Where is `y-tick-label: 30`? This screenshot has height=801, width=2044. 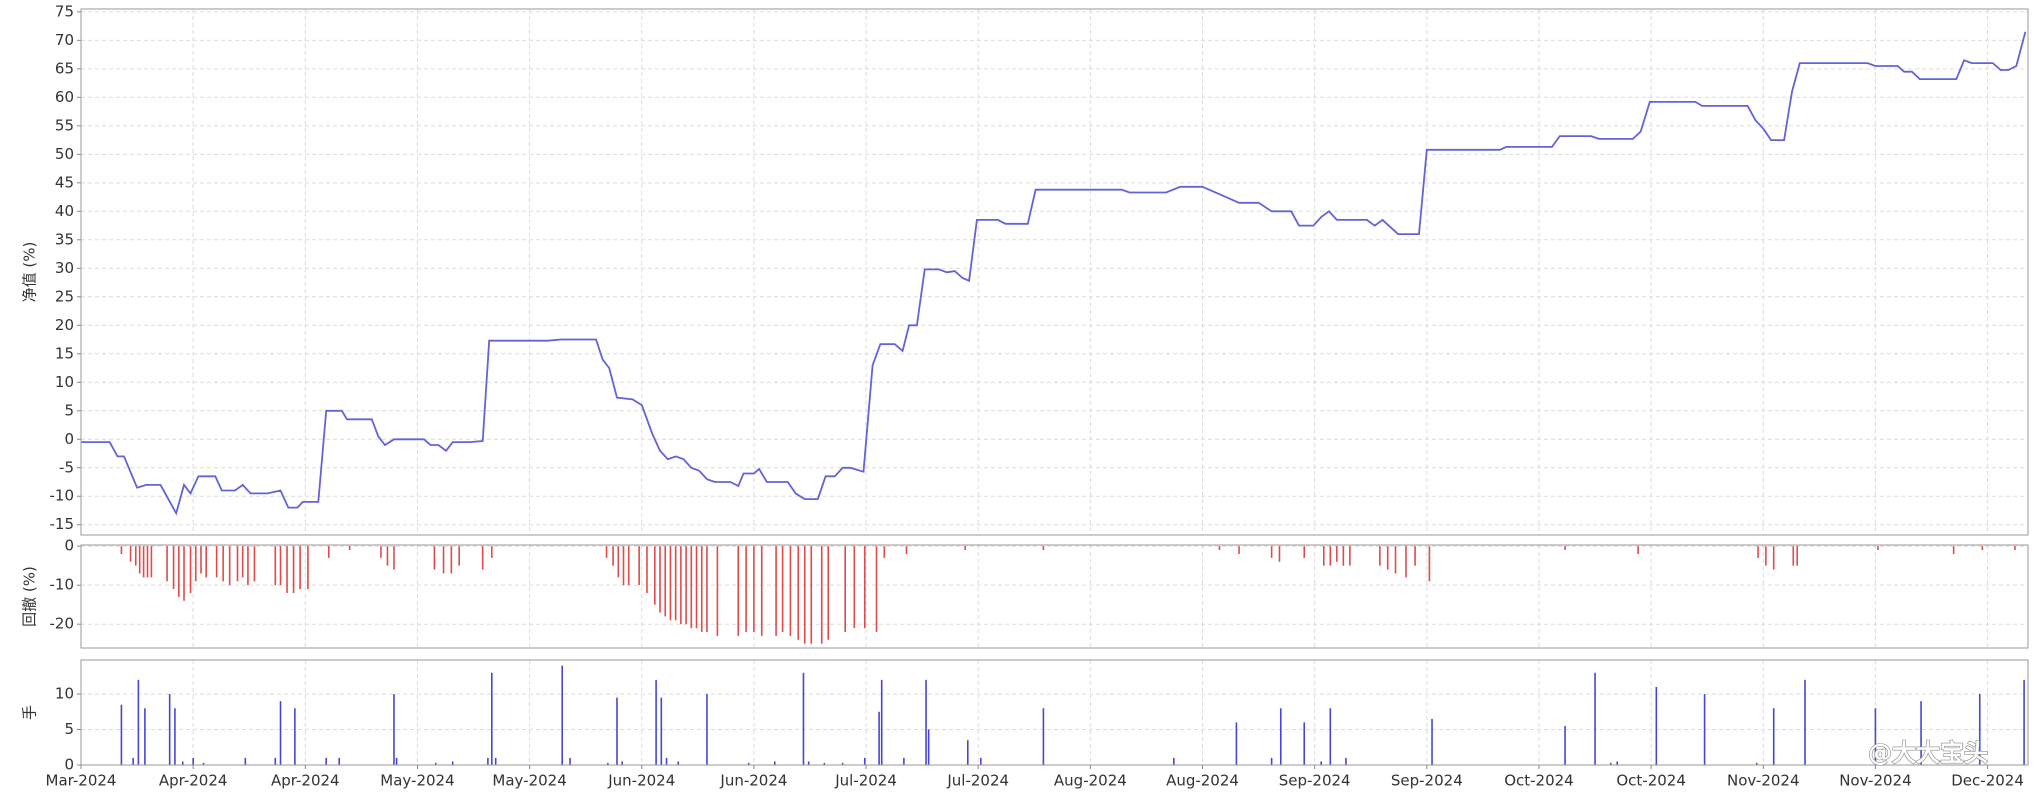
y-tick-label: 30 is located at coordinates (64, 268).